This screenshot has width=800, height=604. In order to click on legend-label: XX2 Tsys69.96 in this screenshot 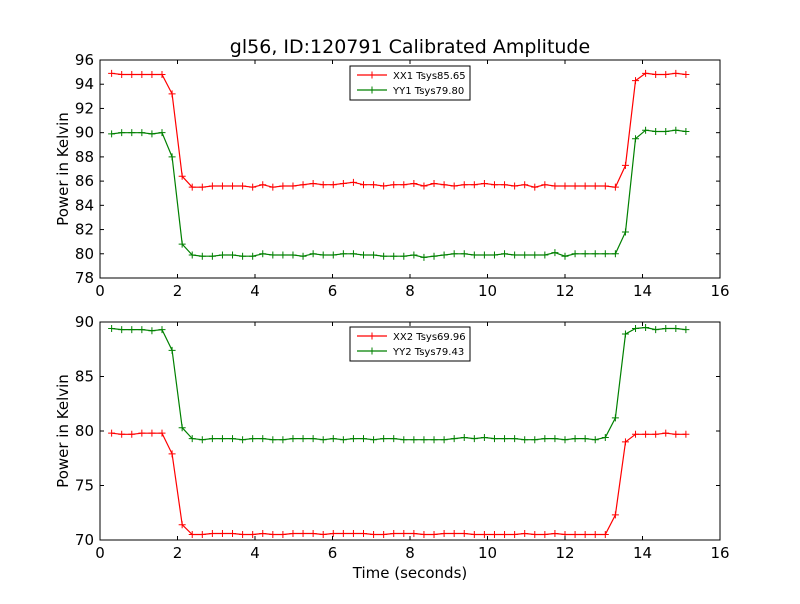, I will do `click(429, 337)`.